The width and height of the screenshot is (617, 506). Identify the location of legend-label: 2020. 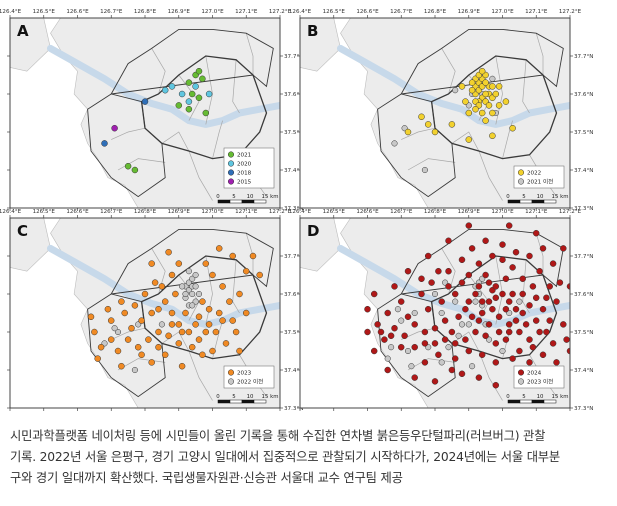
(244, 165).